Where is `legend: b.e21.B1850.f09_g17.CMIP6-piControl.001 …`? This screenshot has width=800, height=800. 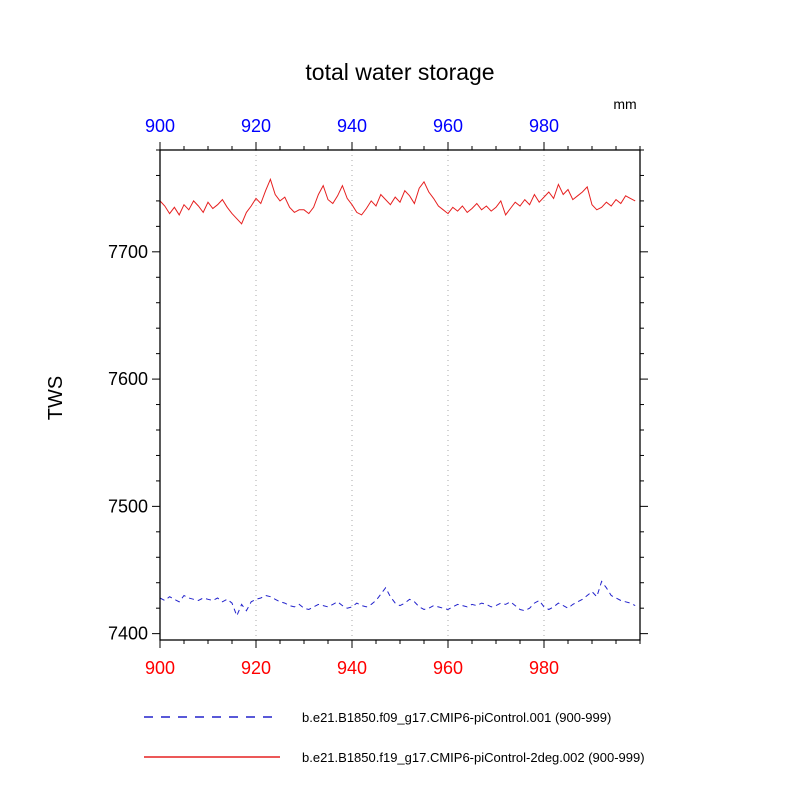
legend: b.e21.B1850.f09_g17.CMIP6-piControl.001 … is located at coordinates (393, 744).